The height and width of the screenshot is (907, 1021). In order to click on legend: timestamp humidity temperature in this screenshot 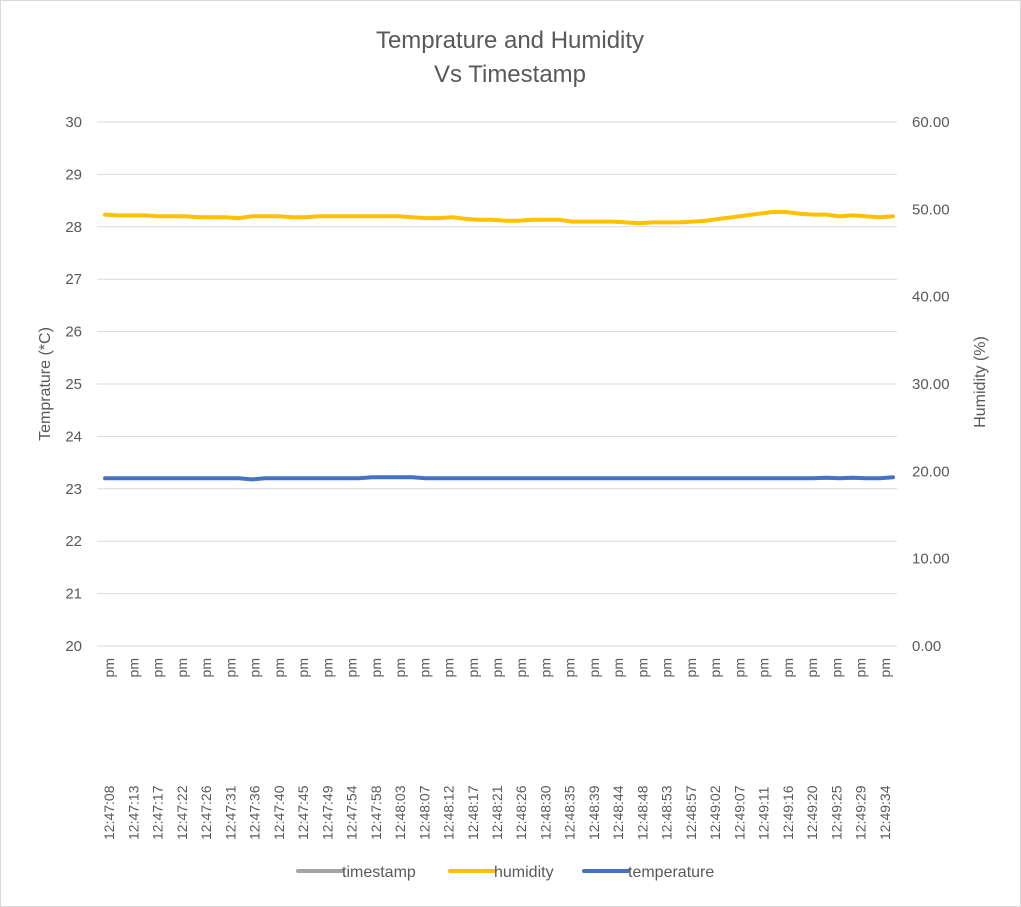, I will do `click(505, 872)`.